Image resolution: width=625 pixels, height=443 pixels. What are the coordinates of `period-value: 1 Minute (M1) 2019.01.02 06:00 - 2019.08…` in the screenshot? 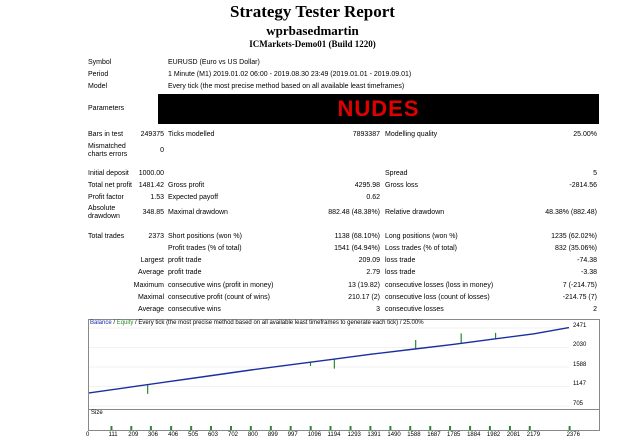 It's located at (290, 74).